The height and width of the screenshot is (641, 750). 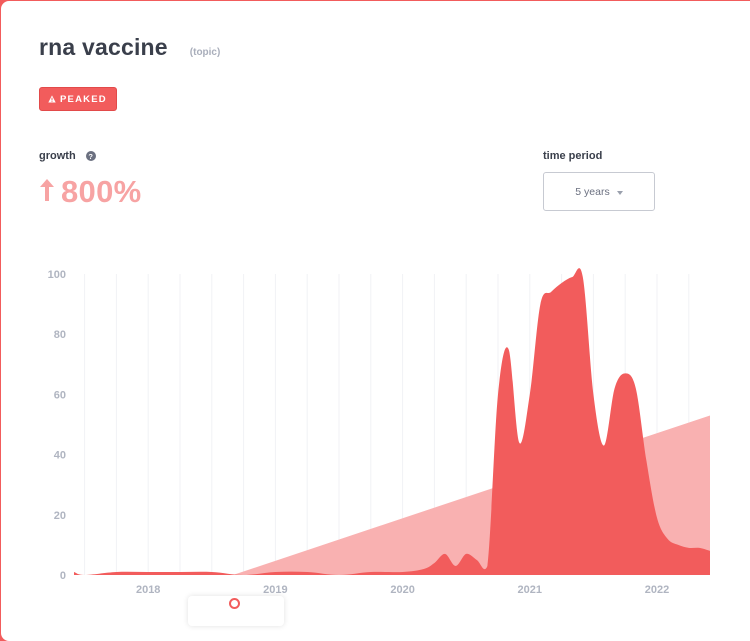 What do you see at coordinates (57, 156) in the screenshot?
I see `growth-label: growth` at bounding box center [57, 156].